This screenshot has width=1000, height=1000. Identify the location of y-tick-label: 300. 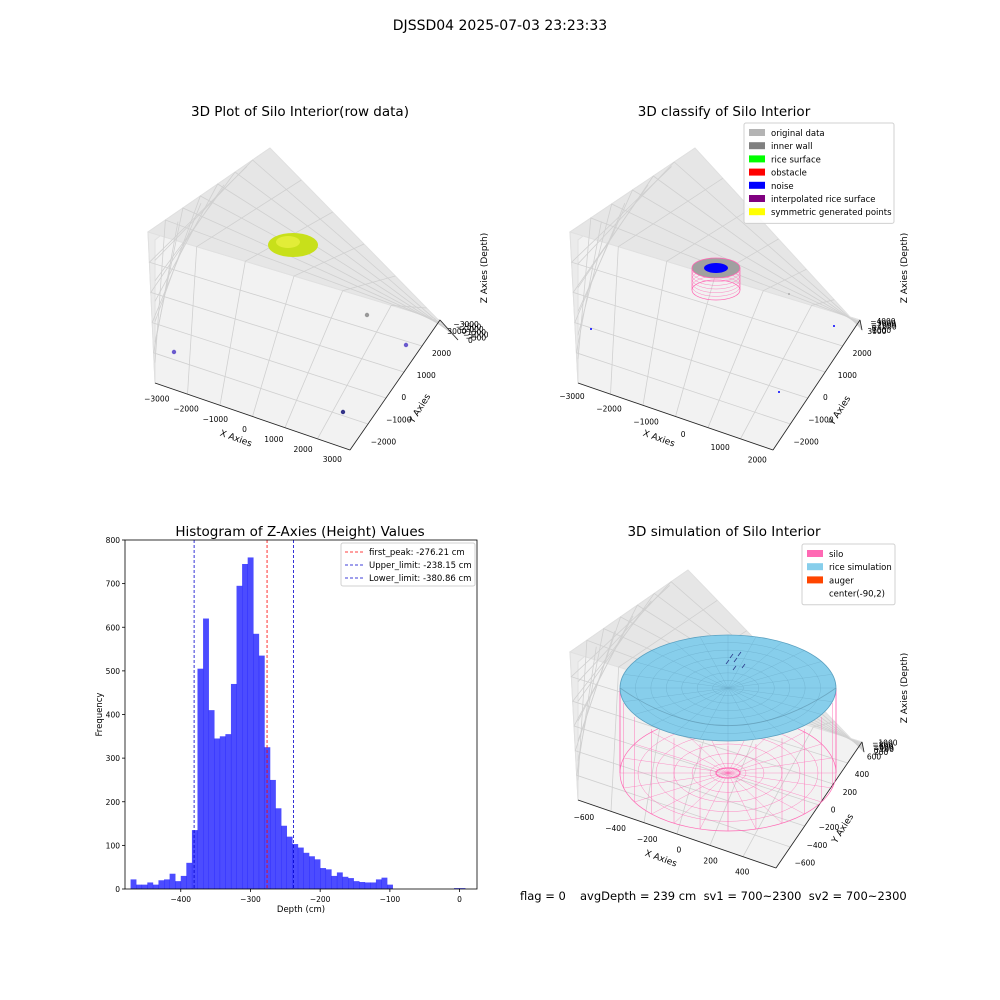
(113, 758).